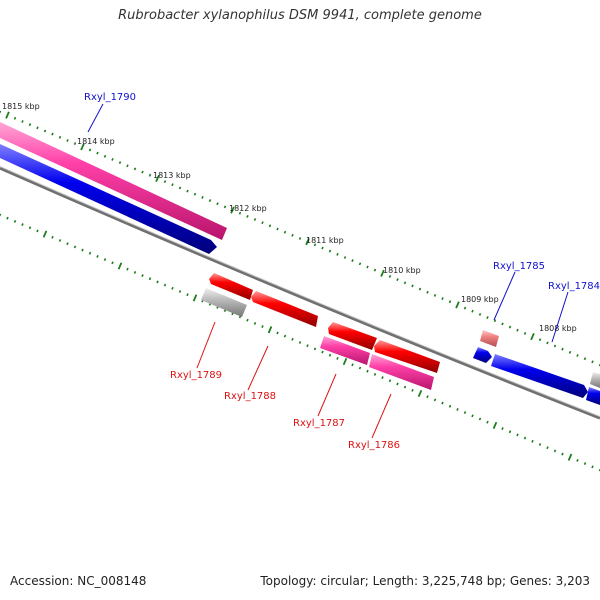 The height and width of the screenshot is (600, 600). Describe the element at coordinates (250, 396) in the screenshot. I see `label-rxyl-1788: Rxyl_1788` at that location.